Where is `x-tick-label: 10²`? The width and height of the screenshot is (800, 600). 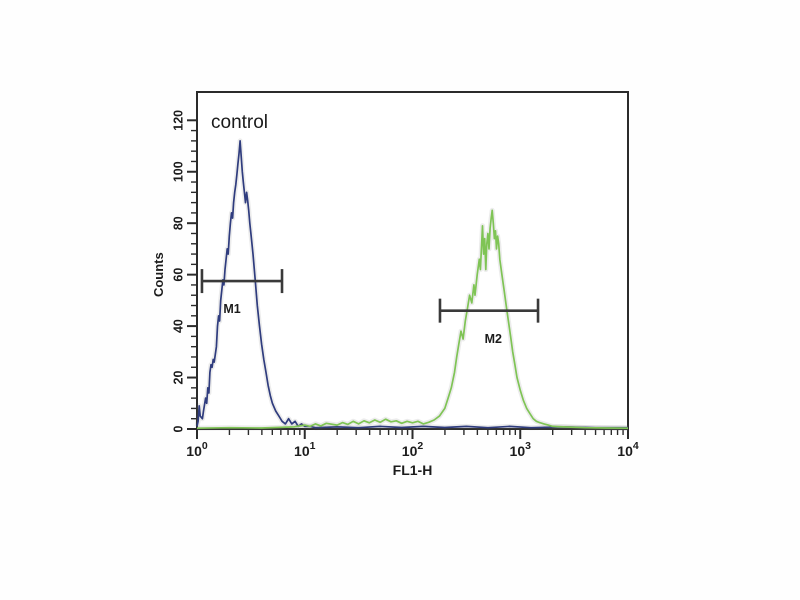 x-tick-label: 10² is located at coordinates (413, 449).